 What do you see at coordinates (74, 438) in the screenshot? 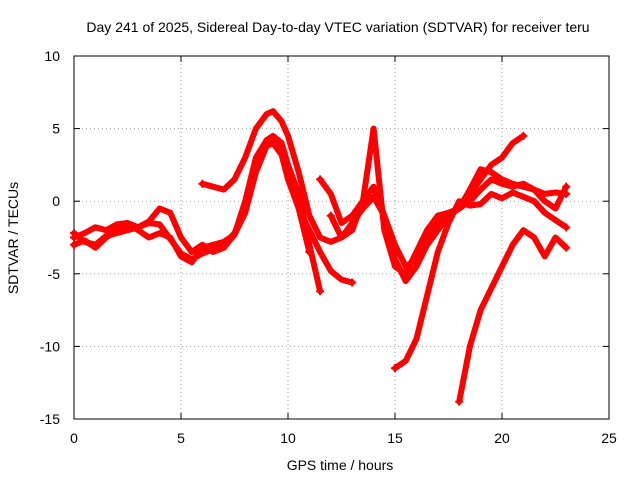
I see `x-tick-label: 0` at bounding box center [74, 438].